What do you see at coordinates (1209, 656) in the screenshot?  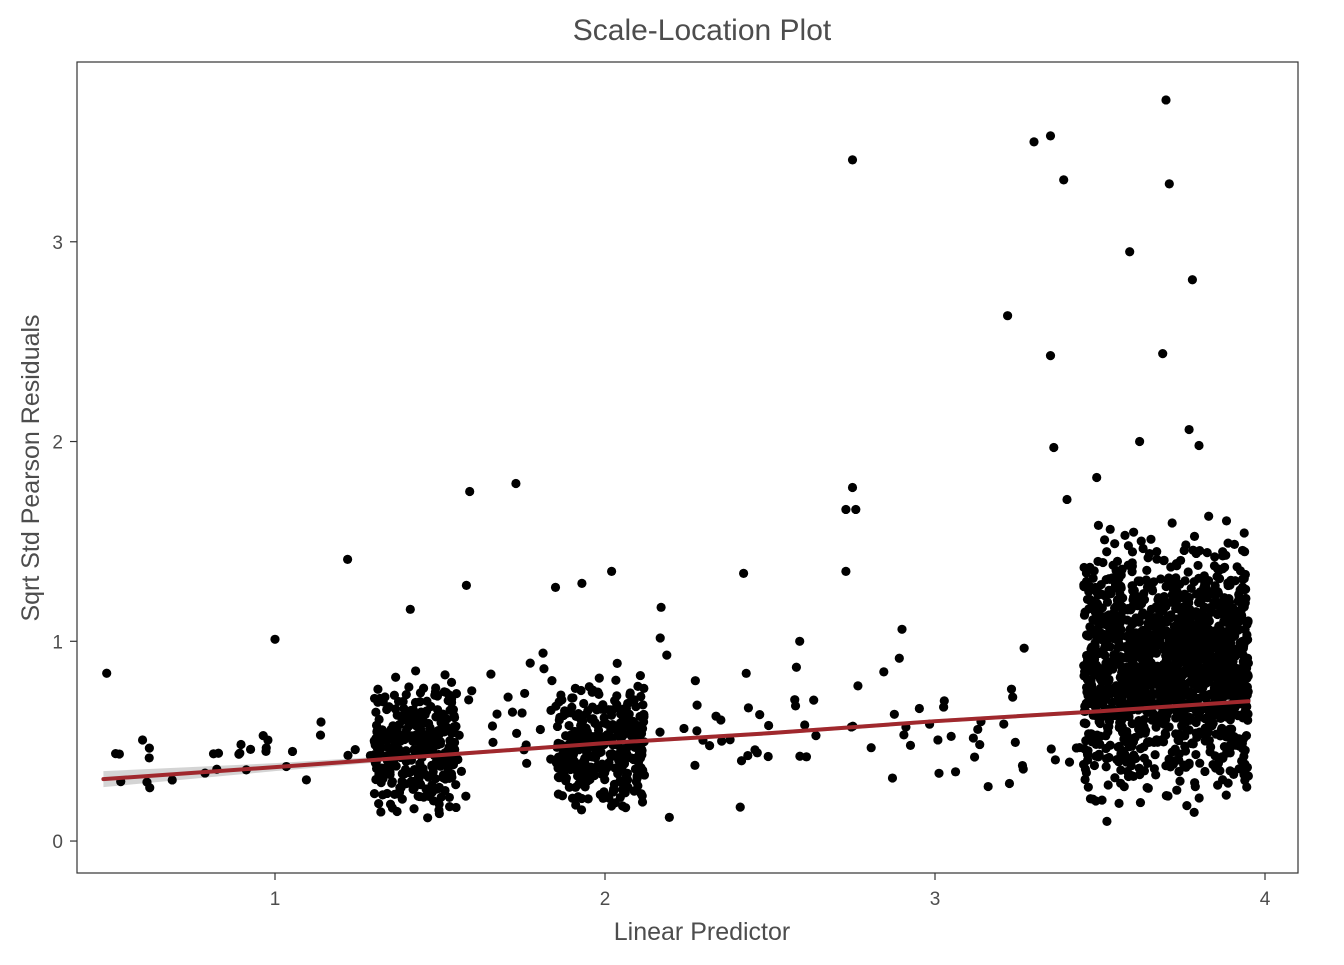 I see `residual-point-2066` at bounding box center [1209, 656].